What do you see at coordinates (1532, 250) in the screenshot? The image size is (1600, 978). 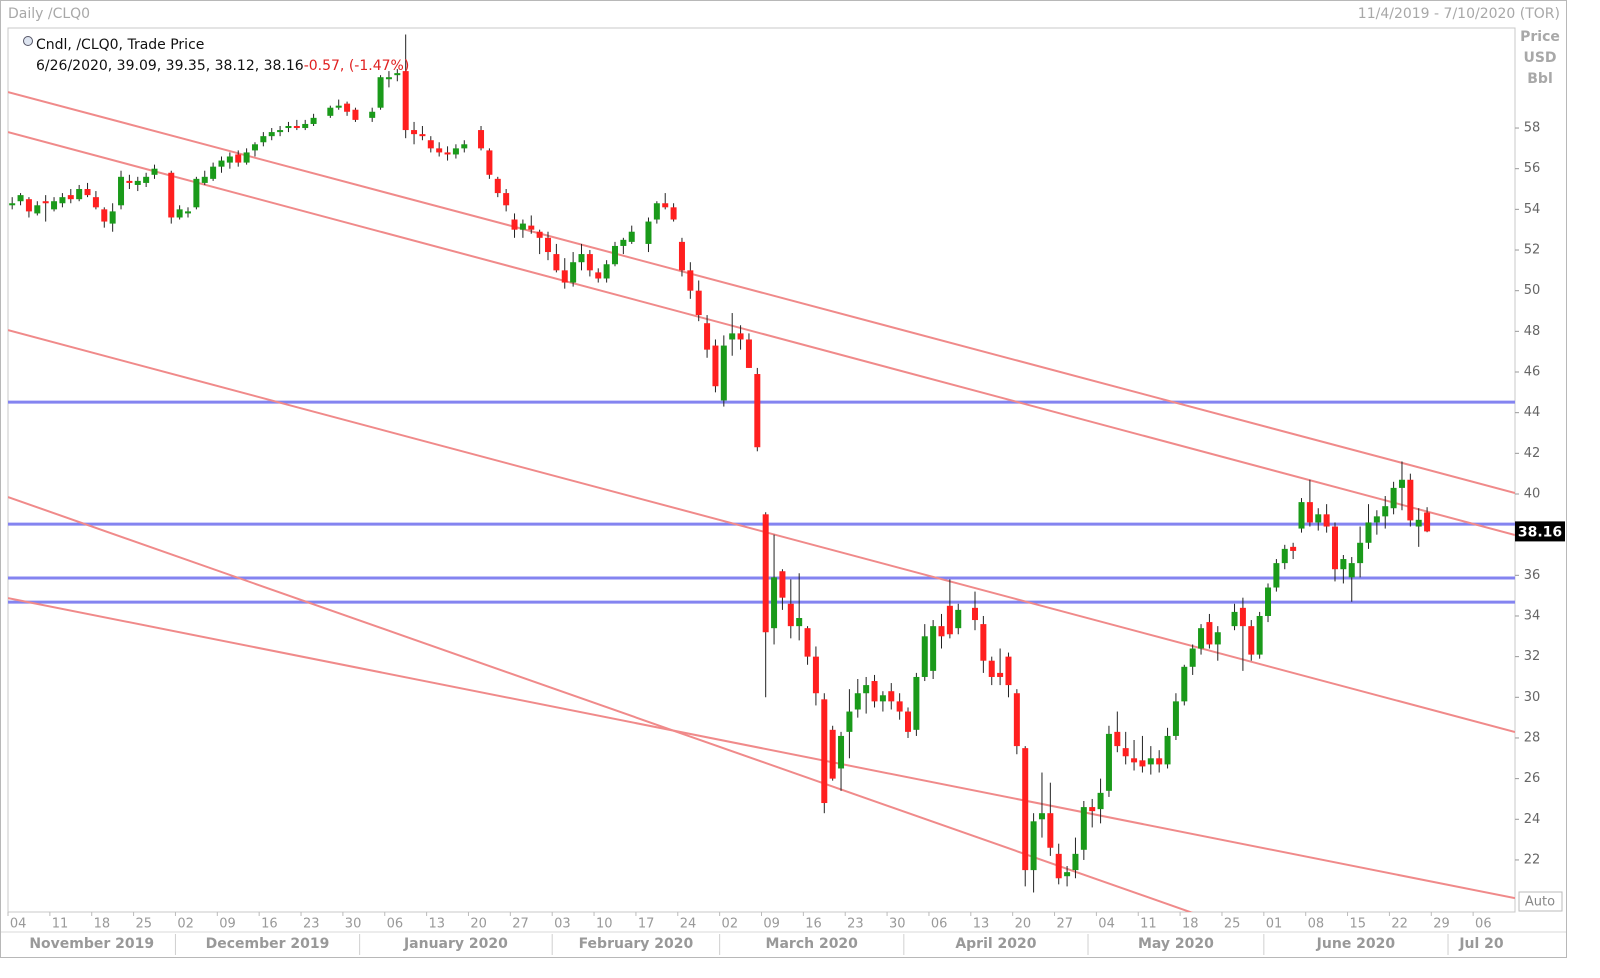 I see `y-tick-label: 52` at bounding box center [1532, 250].